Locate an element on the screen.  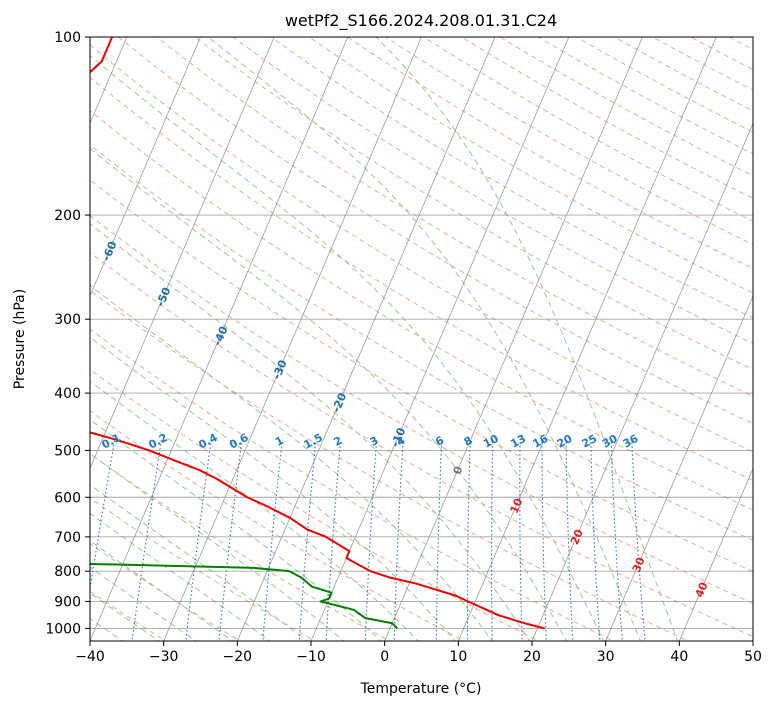
isotherm-label: 10 is located at coordinates (517, 505).